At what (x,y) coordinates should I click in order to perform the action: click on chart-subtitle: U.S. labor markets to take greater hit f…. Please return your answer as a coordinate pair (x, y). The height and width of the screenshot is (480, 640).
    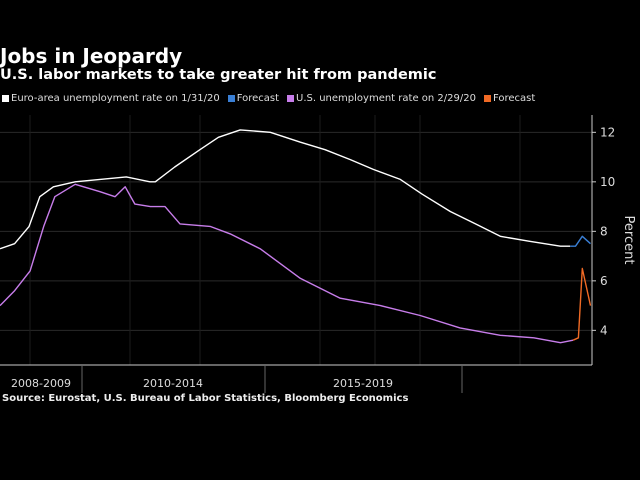
    Looking at the image, I should click on (218, 75).